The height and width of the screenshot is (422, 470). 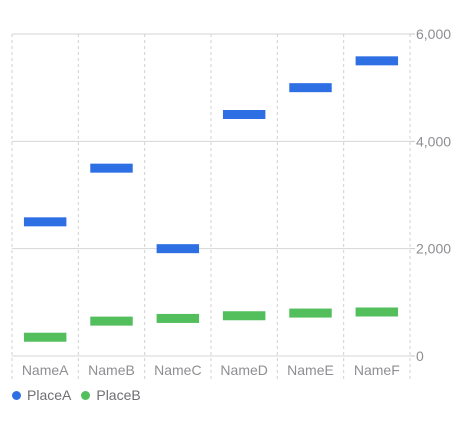 What do you see at coordinates (244, 316) in the screenshot?
I see `bar-placeb-named` at bounding box center [244, 316].